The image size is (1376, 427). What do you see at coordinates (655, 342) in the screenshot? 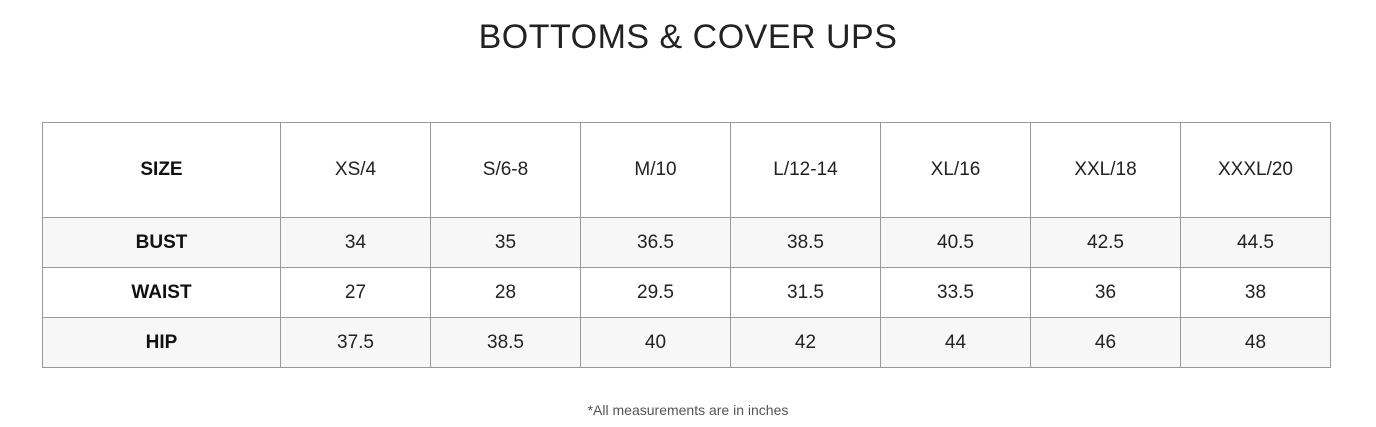
I see `measurement-cell: 40` at bounding box center [655, 342].